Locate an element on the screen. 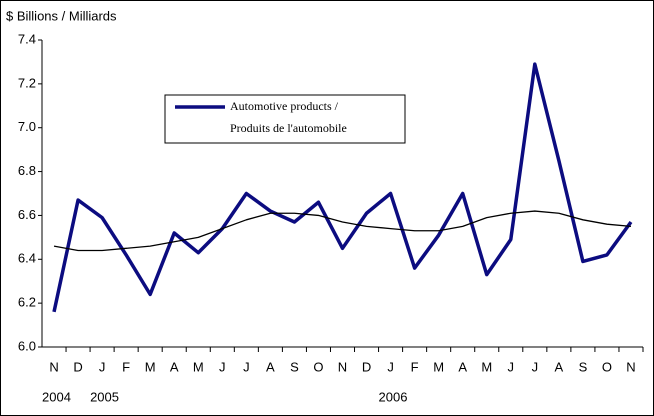  y-tick-label: 6.2 is located at coordinates (27, 302).